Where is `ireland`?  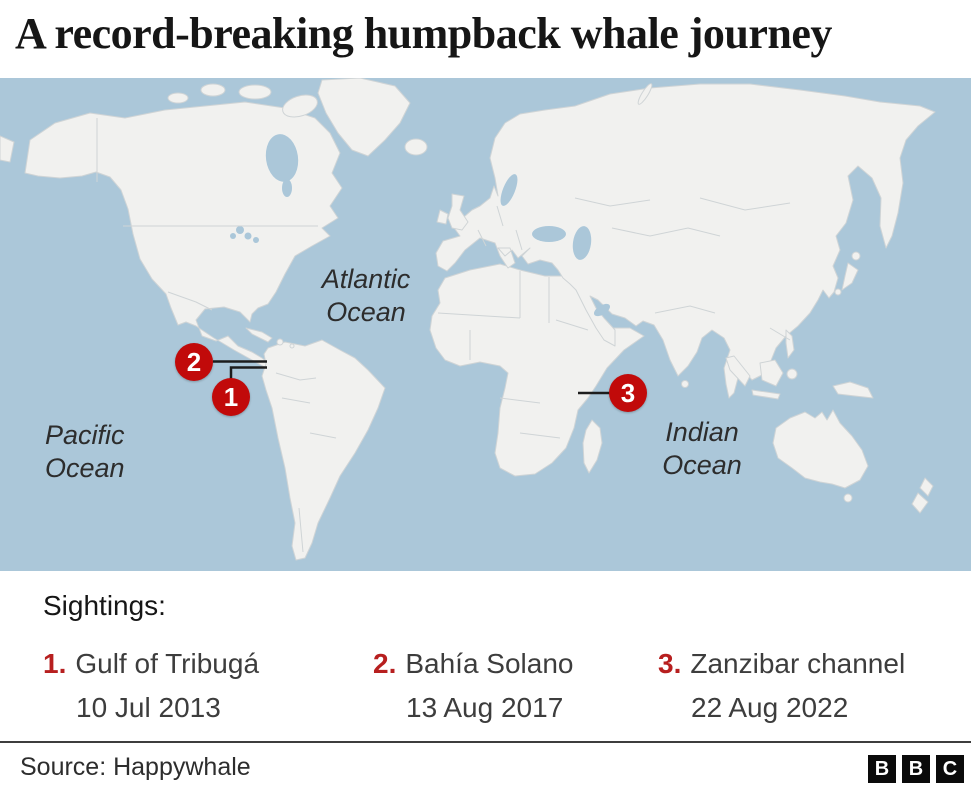
ireland is located at coordinates (442, 217).